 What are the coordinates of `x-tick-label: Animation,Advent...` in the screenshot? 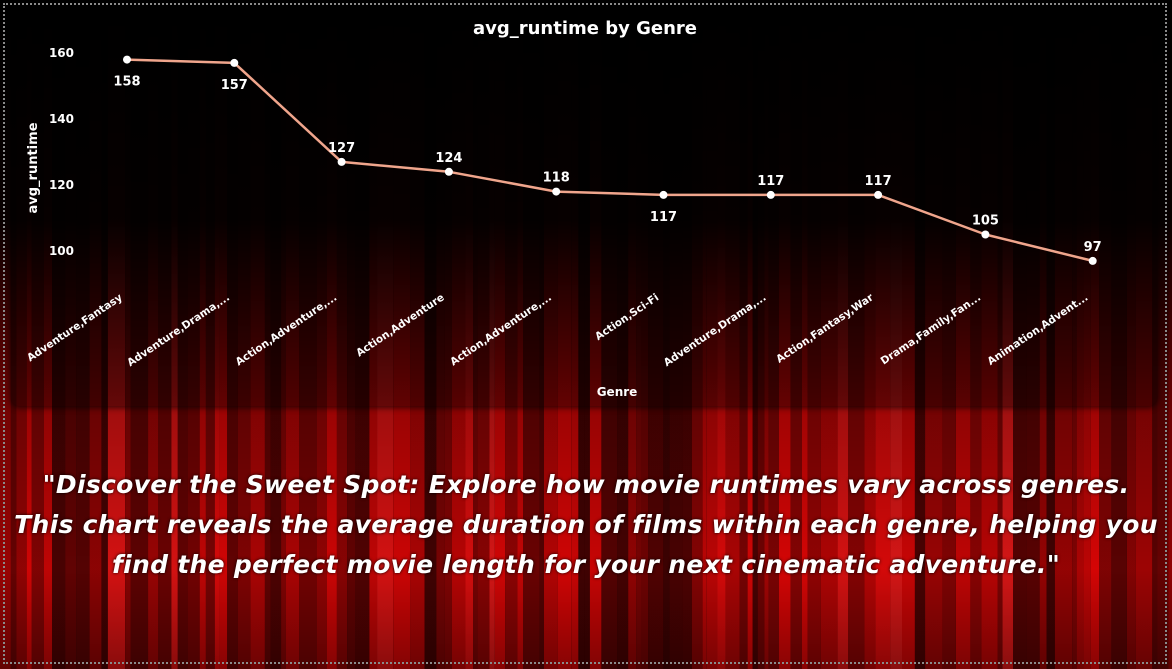 It's located at (1037, 330).